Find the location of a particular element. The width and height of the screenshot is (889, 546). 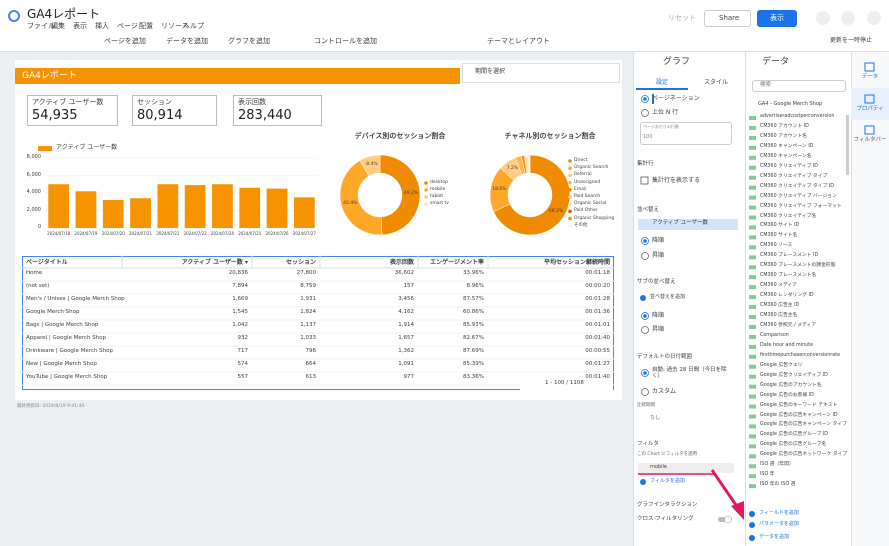

menu-item: 挿入 is located at coordinates (102, 26).